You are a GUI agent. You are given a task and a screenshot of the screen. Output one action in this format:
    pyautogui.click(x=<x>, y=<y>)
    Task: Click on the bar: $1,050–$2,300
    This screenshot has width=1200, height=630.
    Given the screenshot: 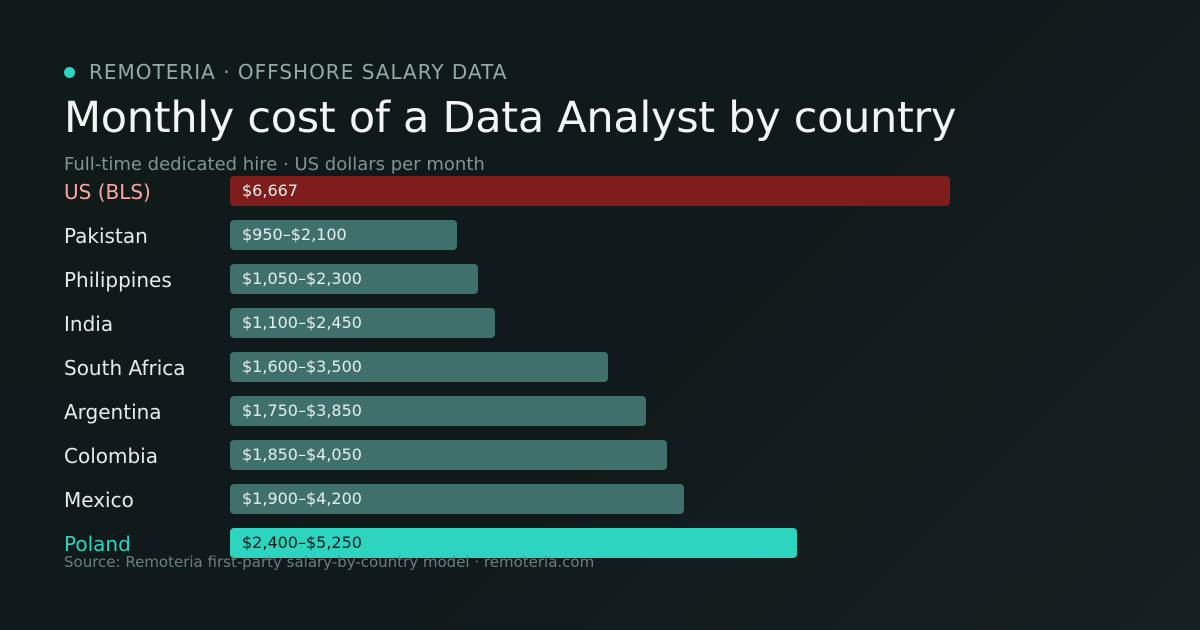 What is the action you would take?
    pyautogui.click(x=354, y=279)
    